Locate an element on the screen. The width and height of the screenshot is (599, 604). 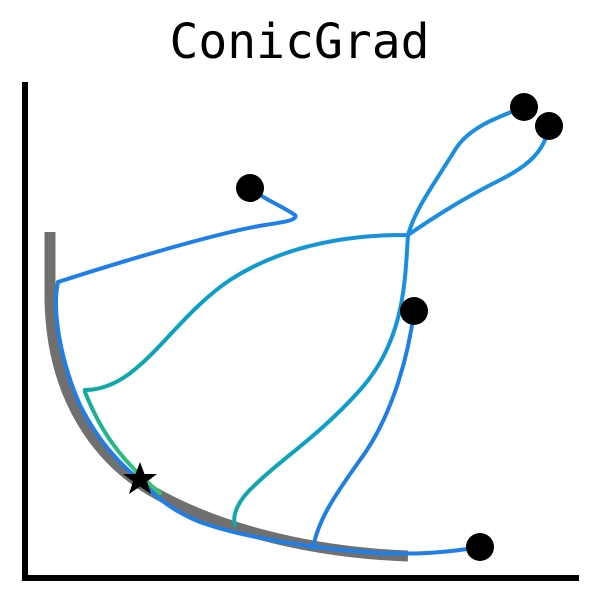
optimum-star-icon is located at coordinates (140, 478).